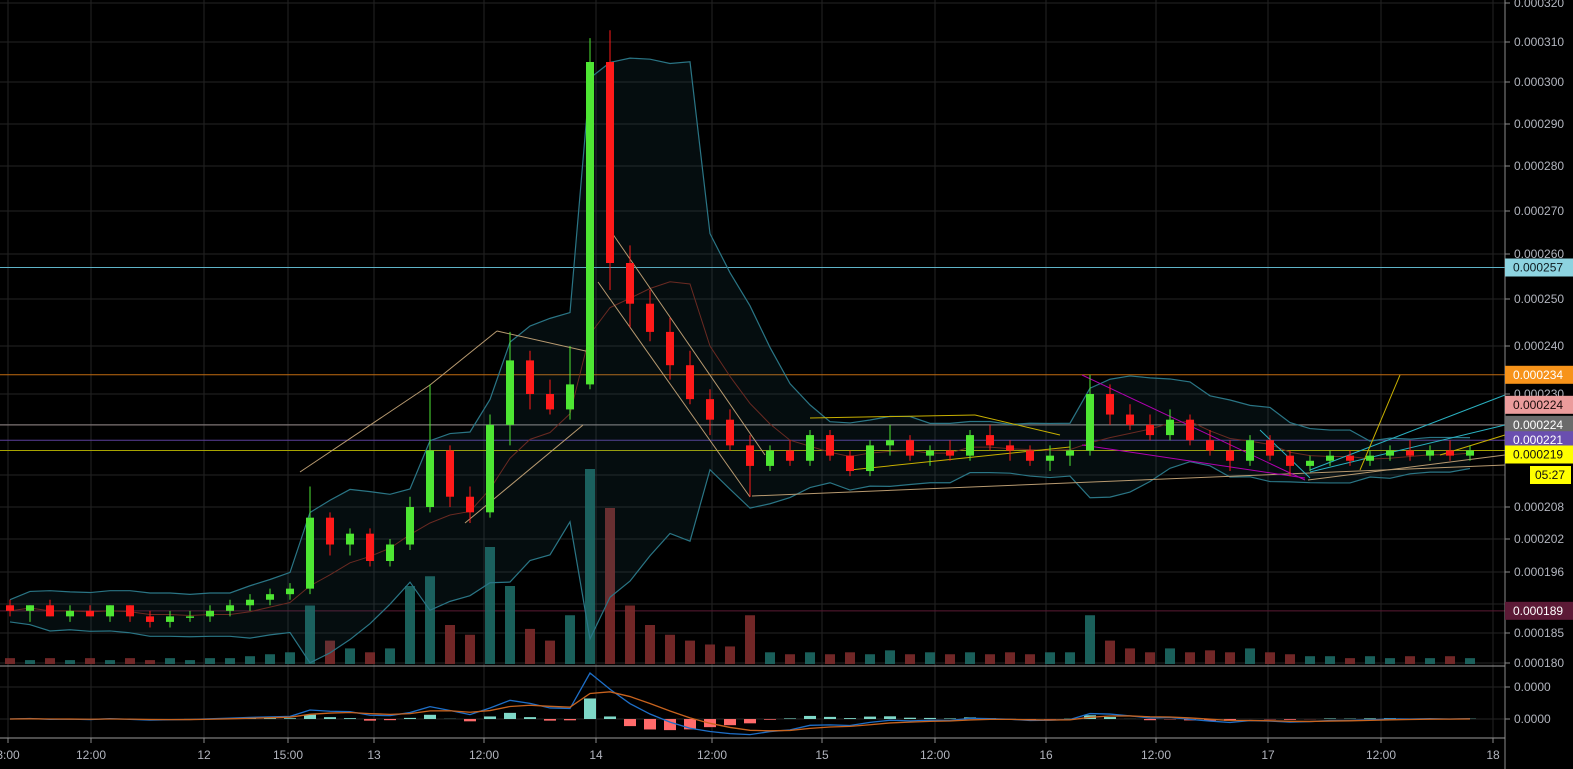  I want to click on time-tick-label: 15, so click(822, 755).